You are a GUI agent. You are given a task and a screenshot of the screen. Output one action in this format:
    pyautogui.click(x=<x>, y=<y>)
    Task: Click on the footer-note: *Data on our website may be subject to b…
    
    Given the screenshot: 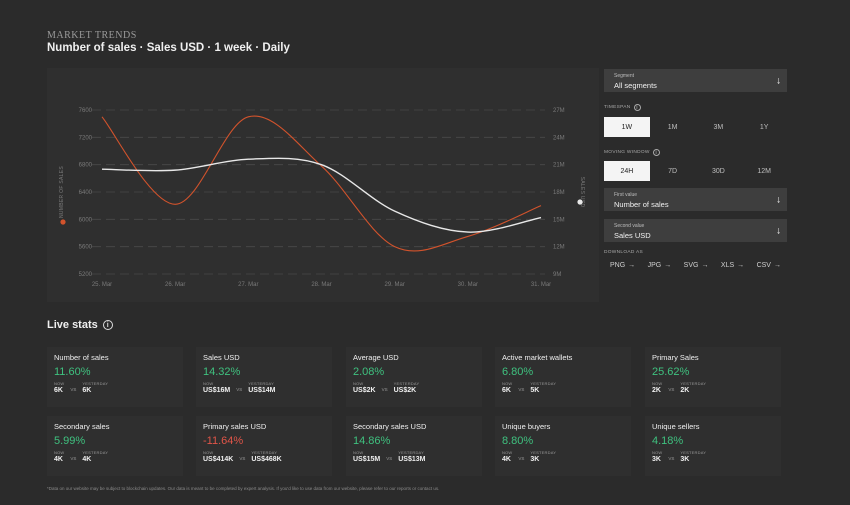 What is the action you would take?
    pyautogui.click(x=243, y=488)
    